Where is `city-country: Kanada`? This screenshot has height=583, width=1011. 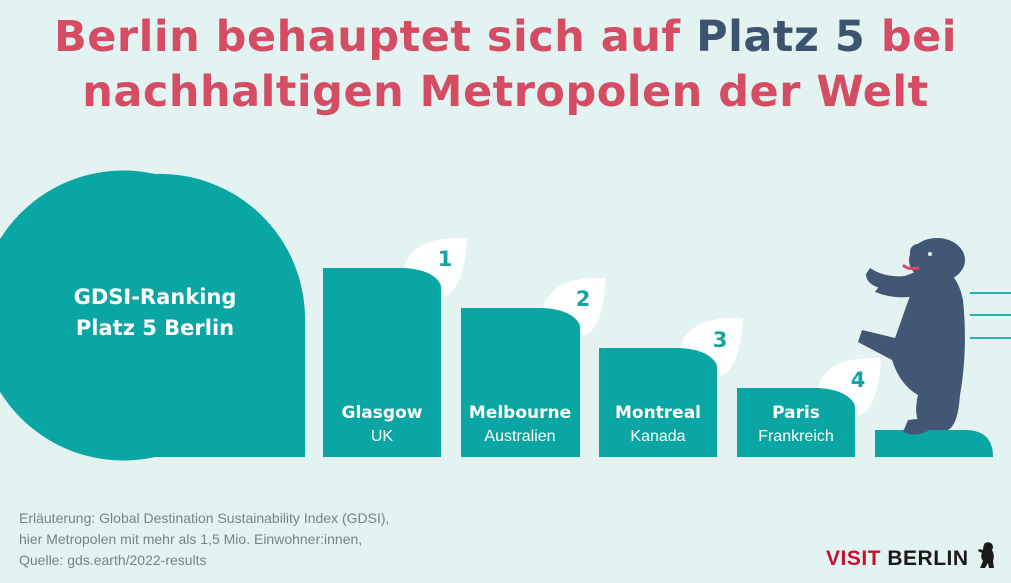 city-country: Kanada is located at coordinates (658, 436).